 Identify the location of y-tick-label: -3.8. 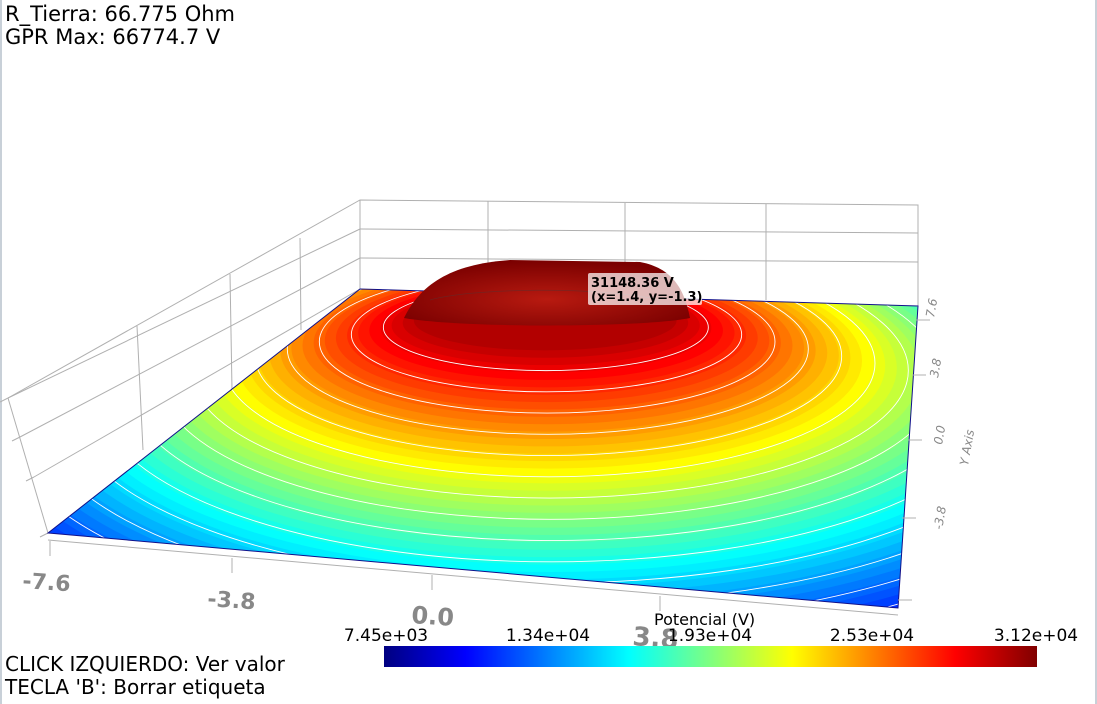
(940, 518).